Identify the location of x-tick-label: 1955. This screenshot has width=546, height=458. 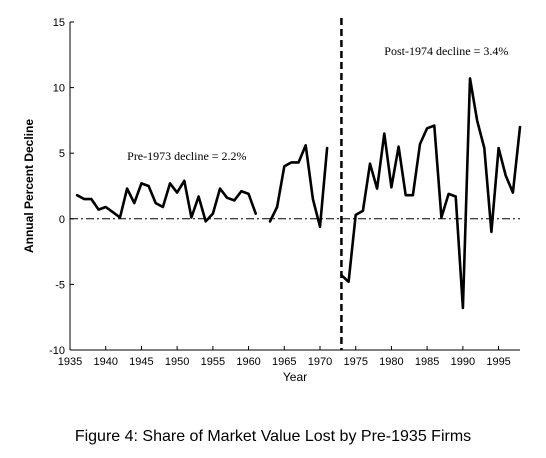
(213, 362).